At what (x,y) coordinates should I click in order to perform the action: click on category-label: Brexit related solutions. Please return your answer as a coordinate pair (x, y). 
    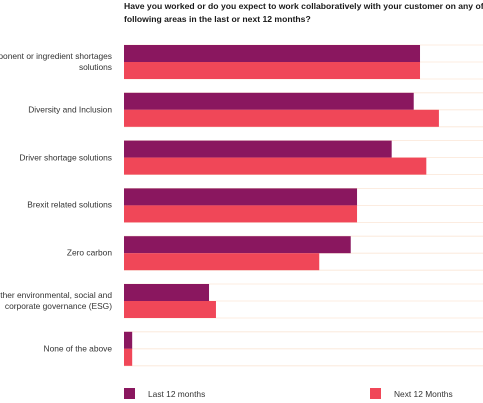
    Looking at the image, I should click on (69, 204).